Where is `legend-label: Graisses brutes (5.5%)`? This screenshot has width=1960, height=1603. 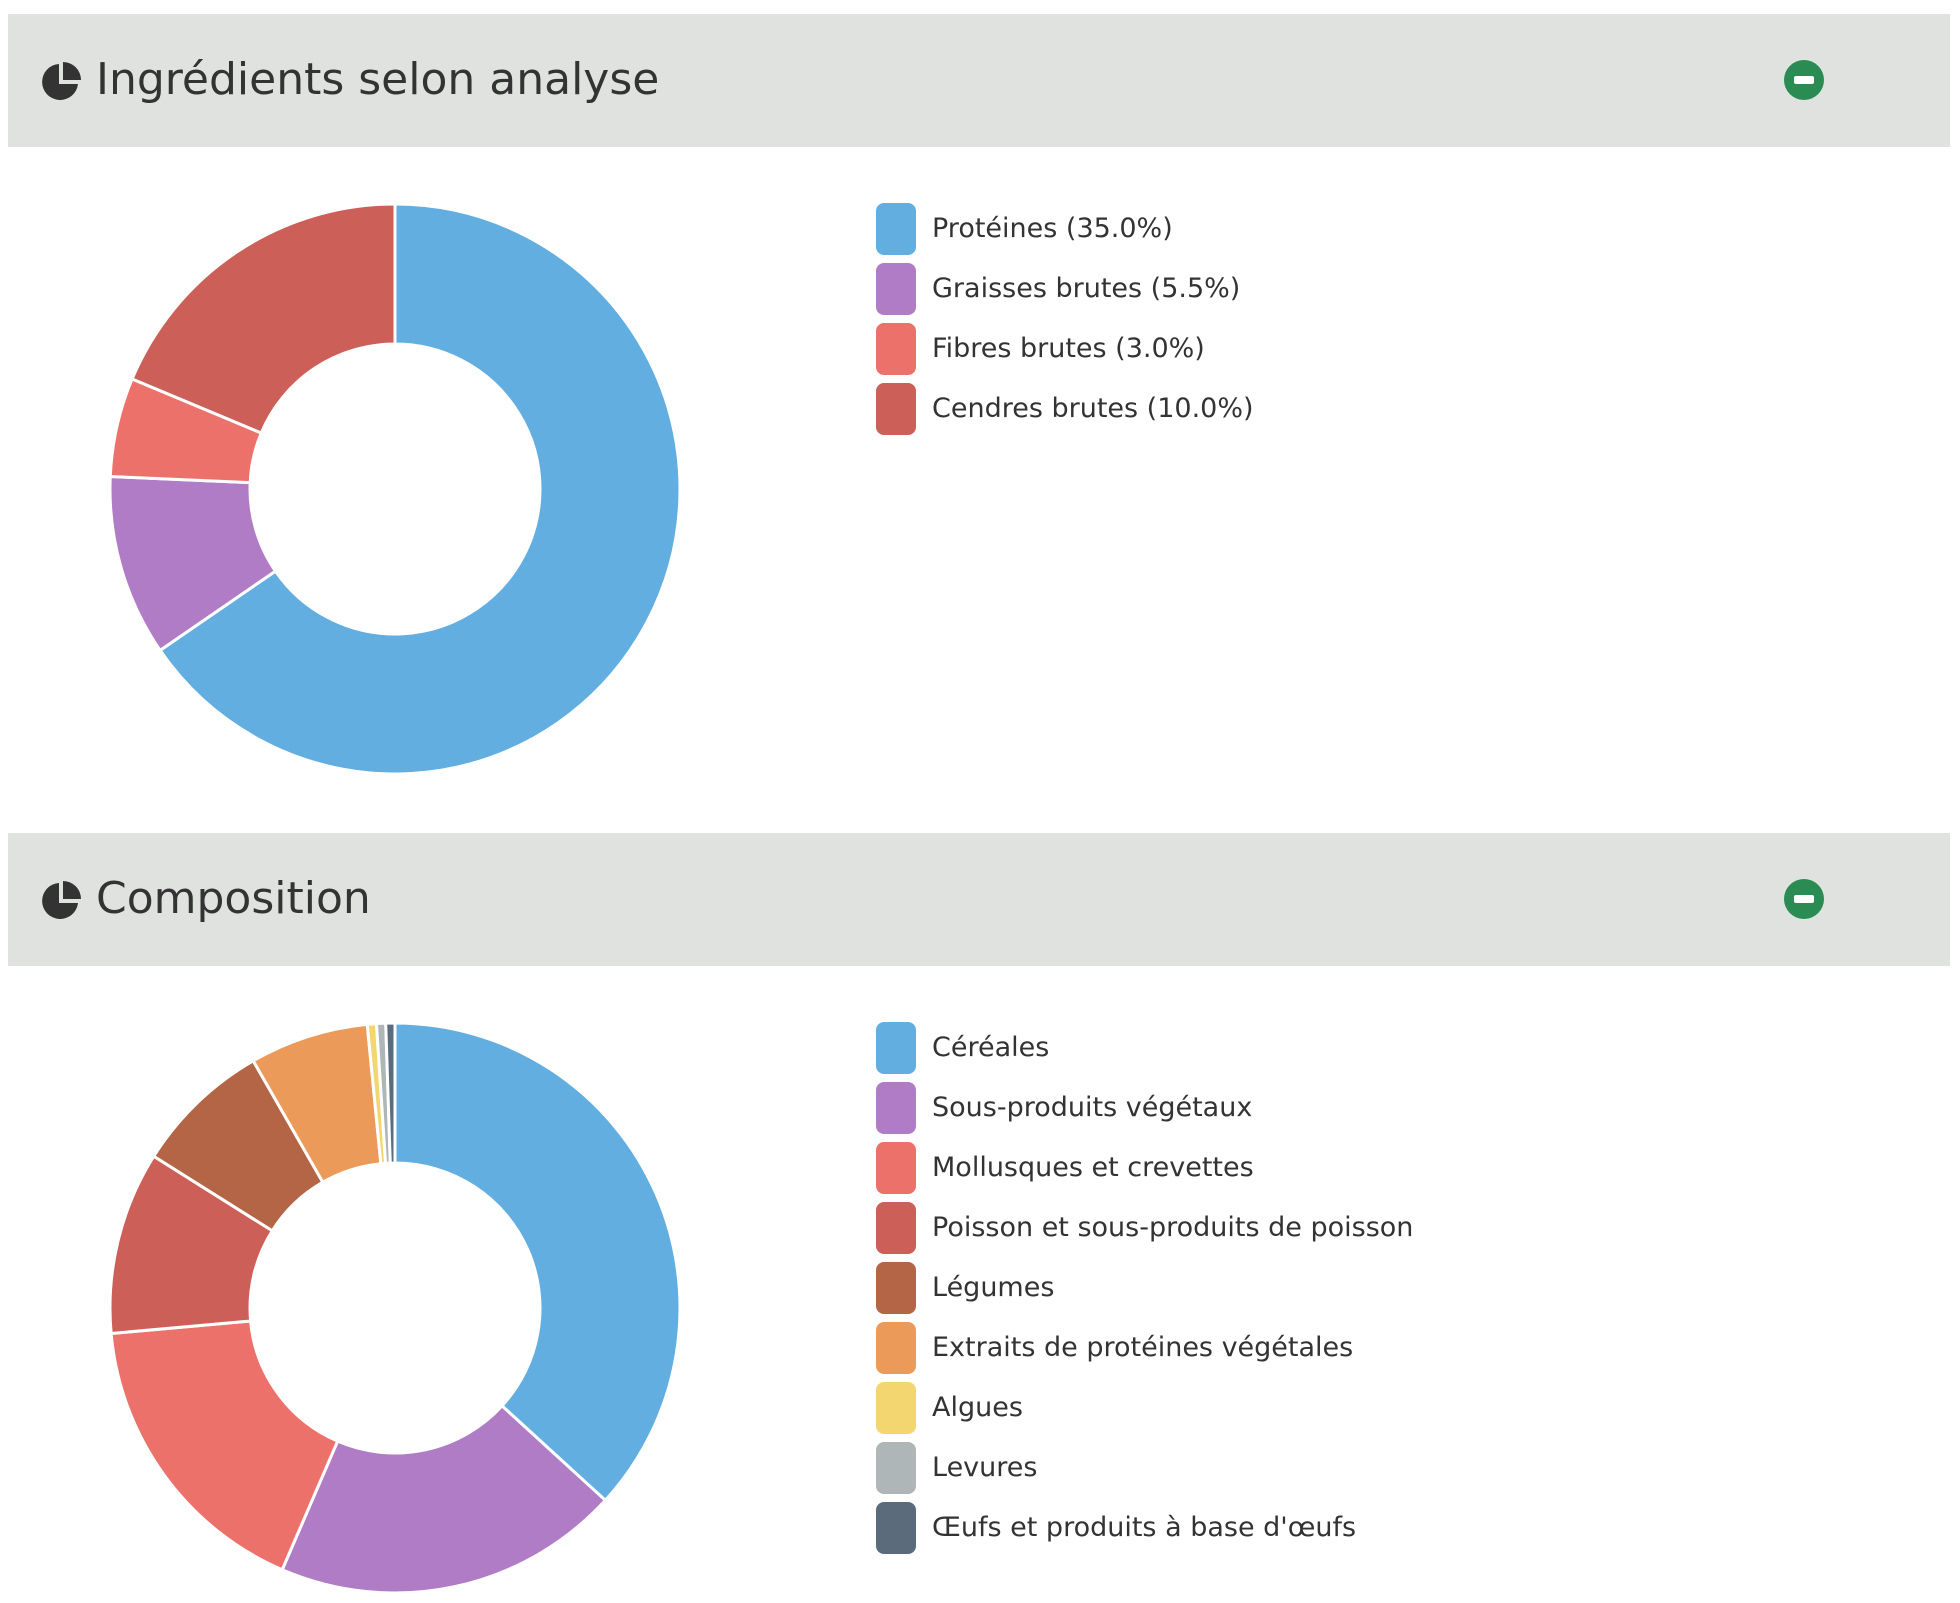 legend-label: Graisses brutes (5.5%) is located at coordinates (1086, 288).